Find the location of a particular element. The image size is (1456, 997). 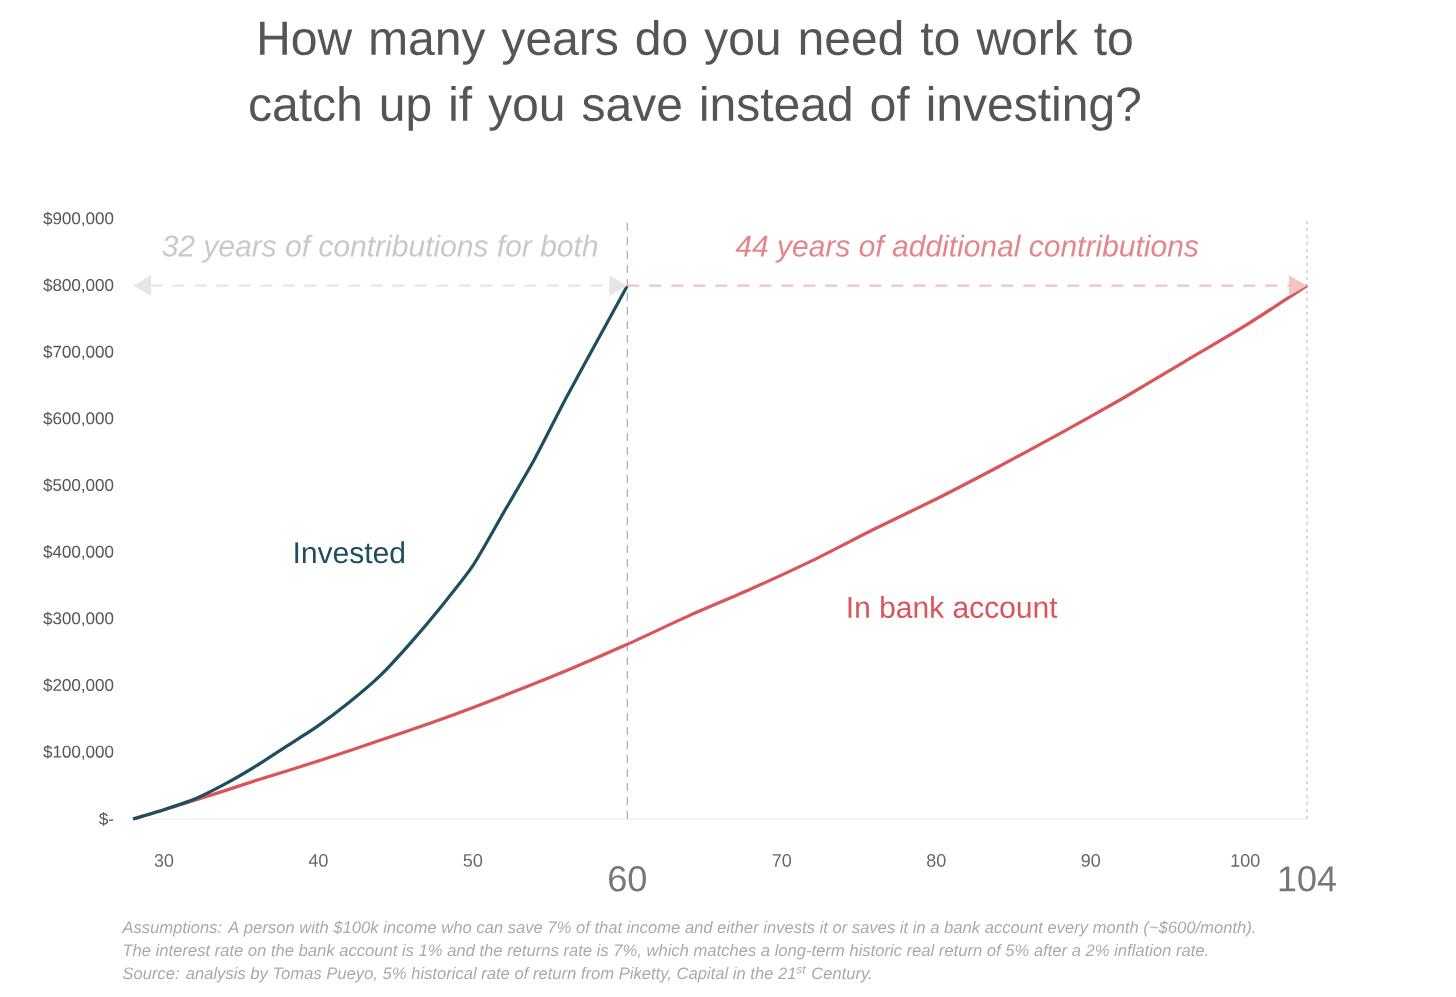

y-tick-label: $800,000 is located at coordinates (78, 286).